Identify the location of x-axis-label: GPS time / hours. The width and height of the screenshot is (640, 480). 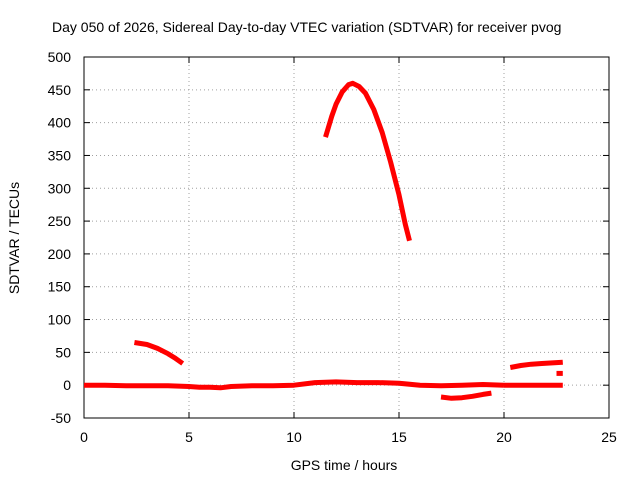
(344, 465).